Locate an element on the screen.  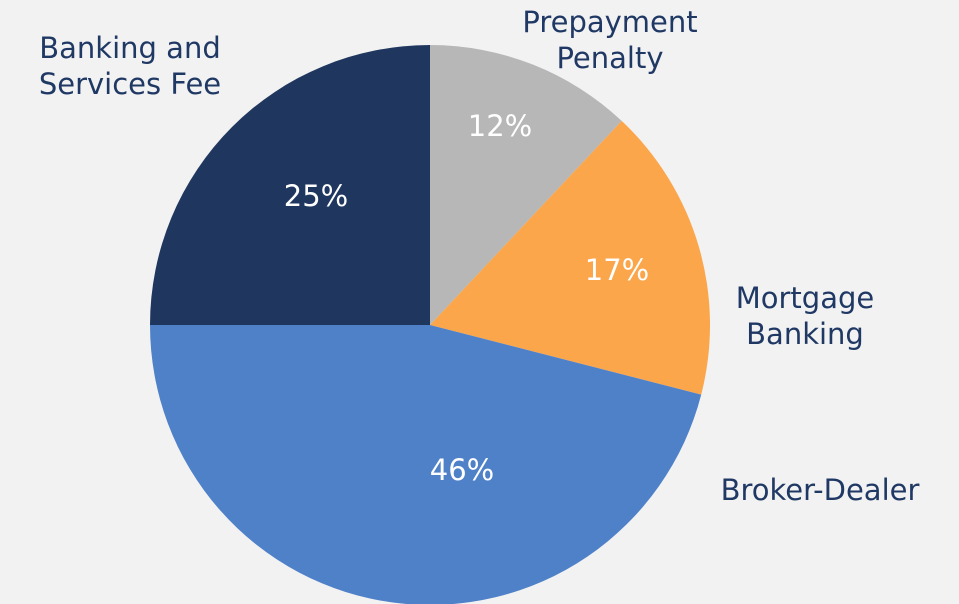
category-label: Mortgage Banking is located at coordinates (805, 316).